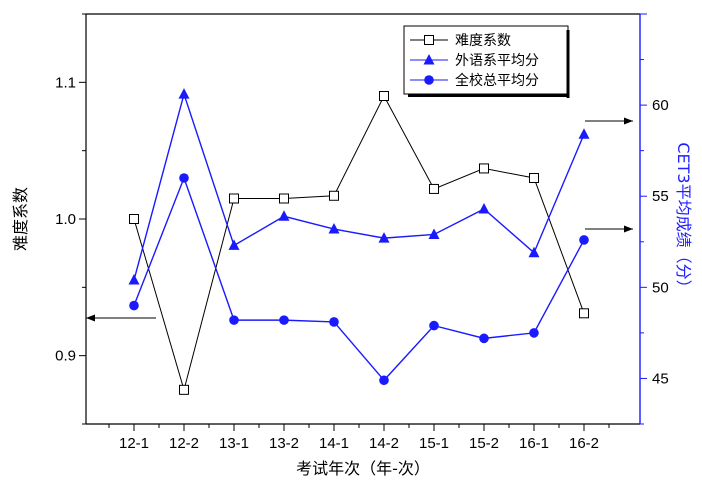 The image size is (702, 484). What do you see at coordinates (628, 121) in the screenshot?
I see `arrow-right-upper-head` at bounding box center [628, 121].